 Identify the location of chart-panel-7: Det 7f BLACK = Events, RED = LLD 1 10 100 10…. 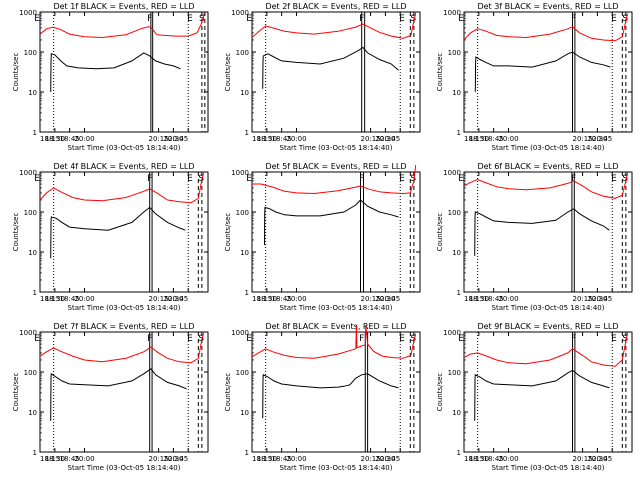
(110, 397).